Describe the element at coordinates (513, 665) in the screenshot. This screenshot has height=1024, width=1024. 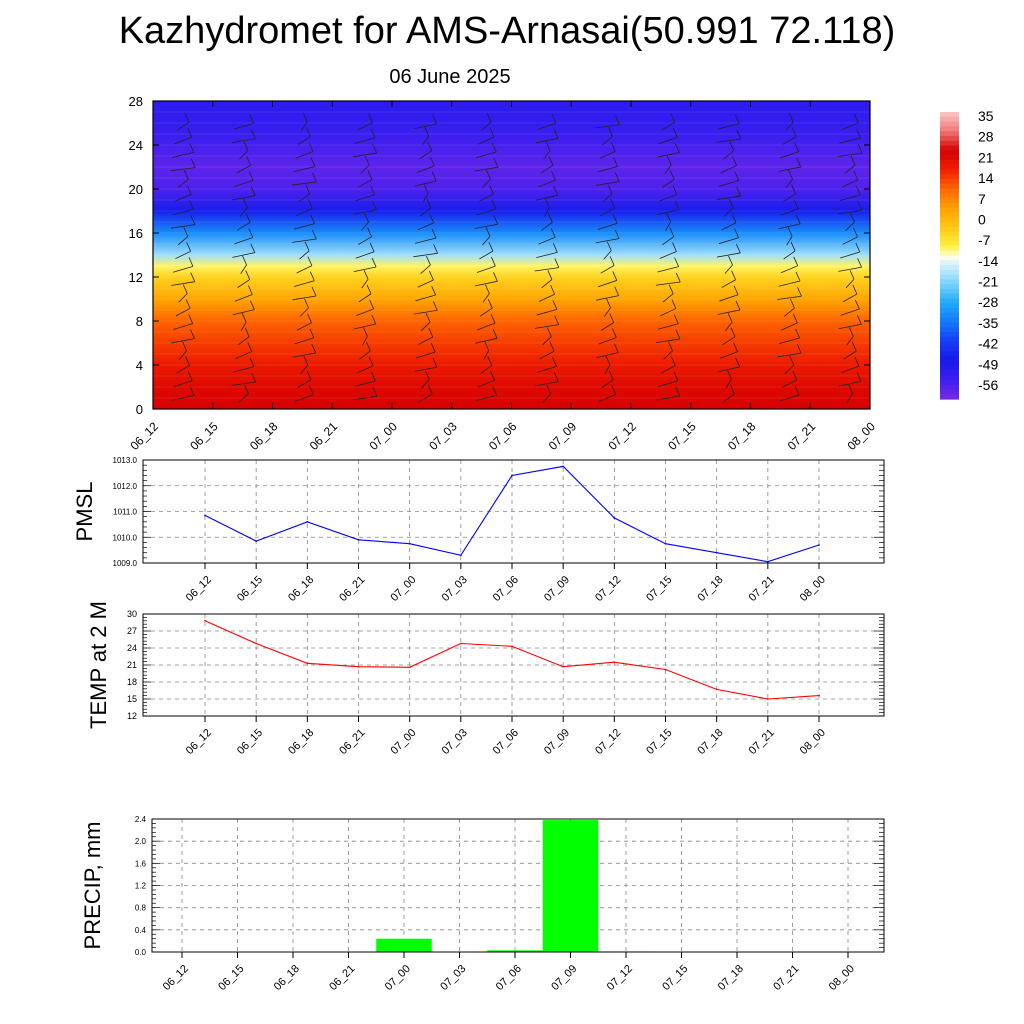
I see `temp-frame` at that location.